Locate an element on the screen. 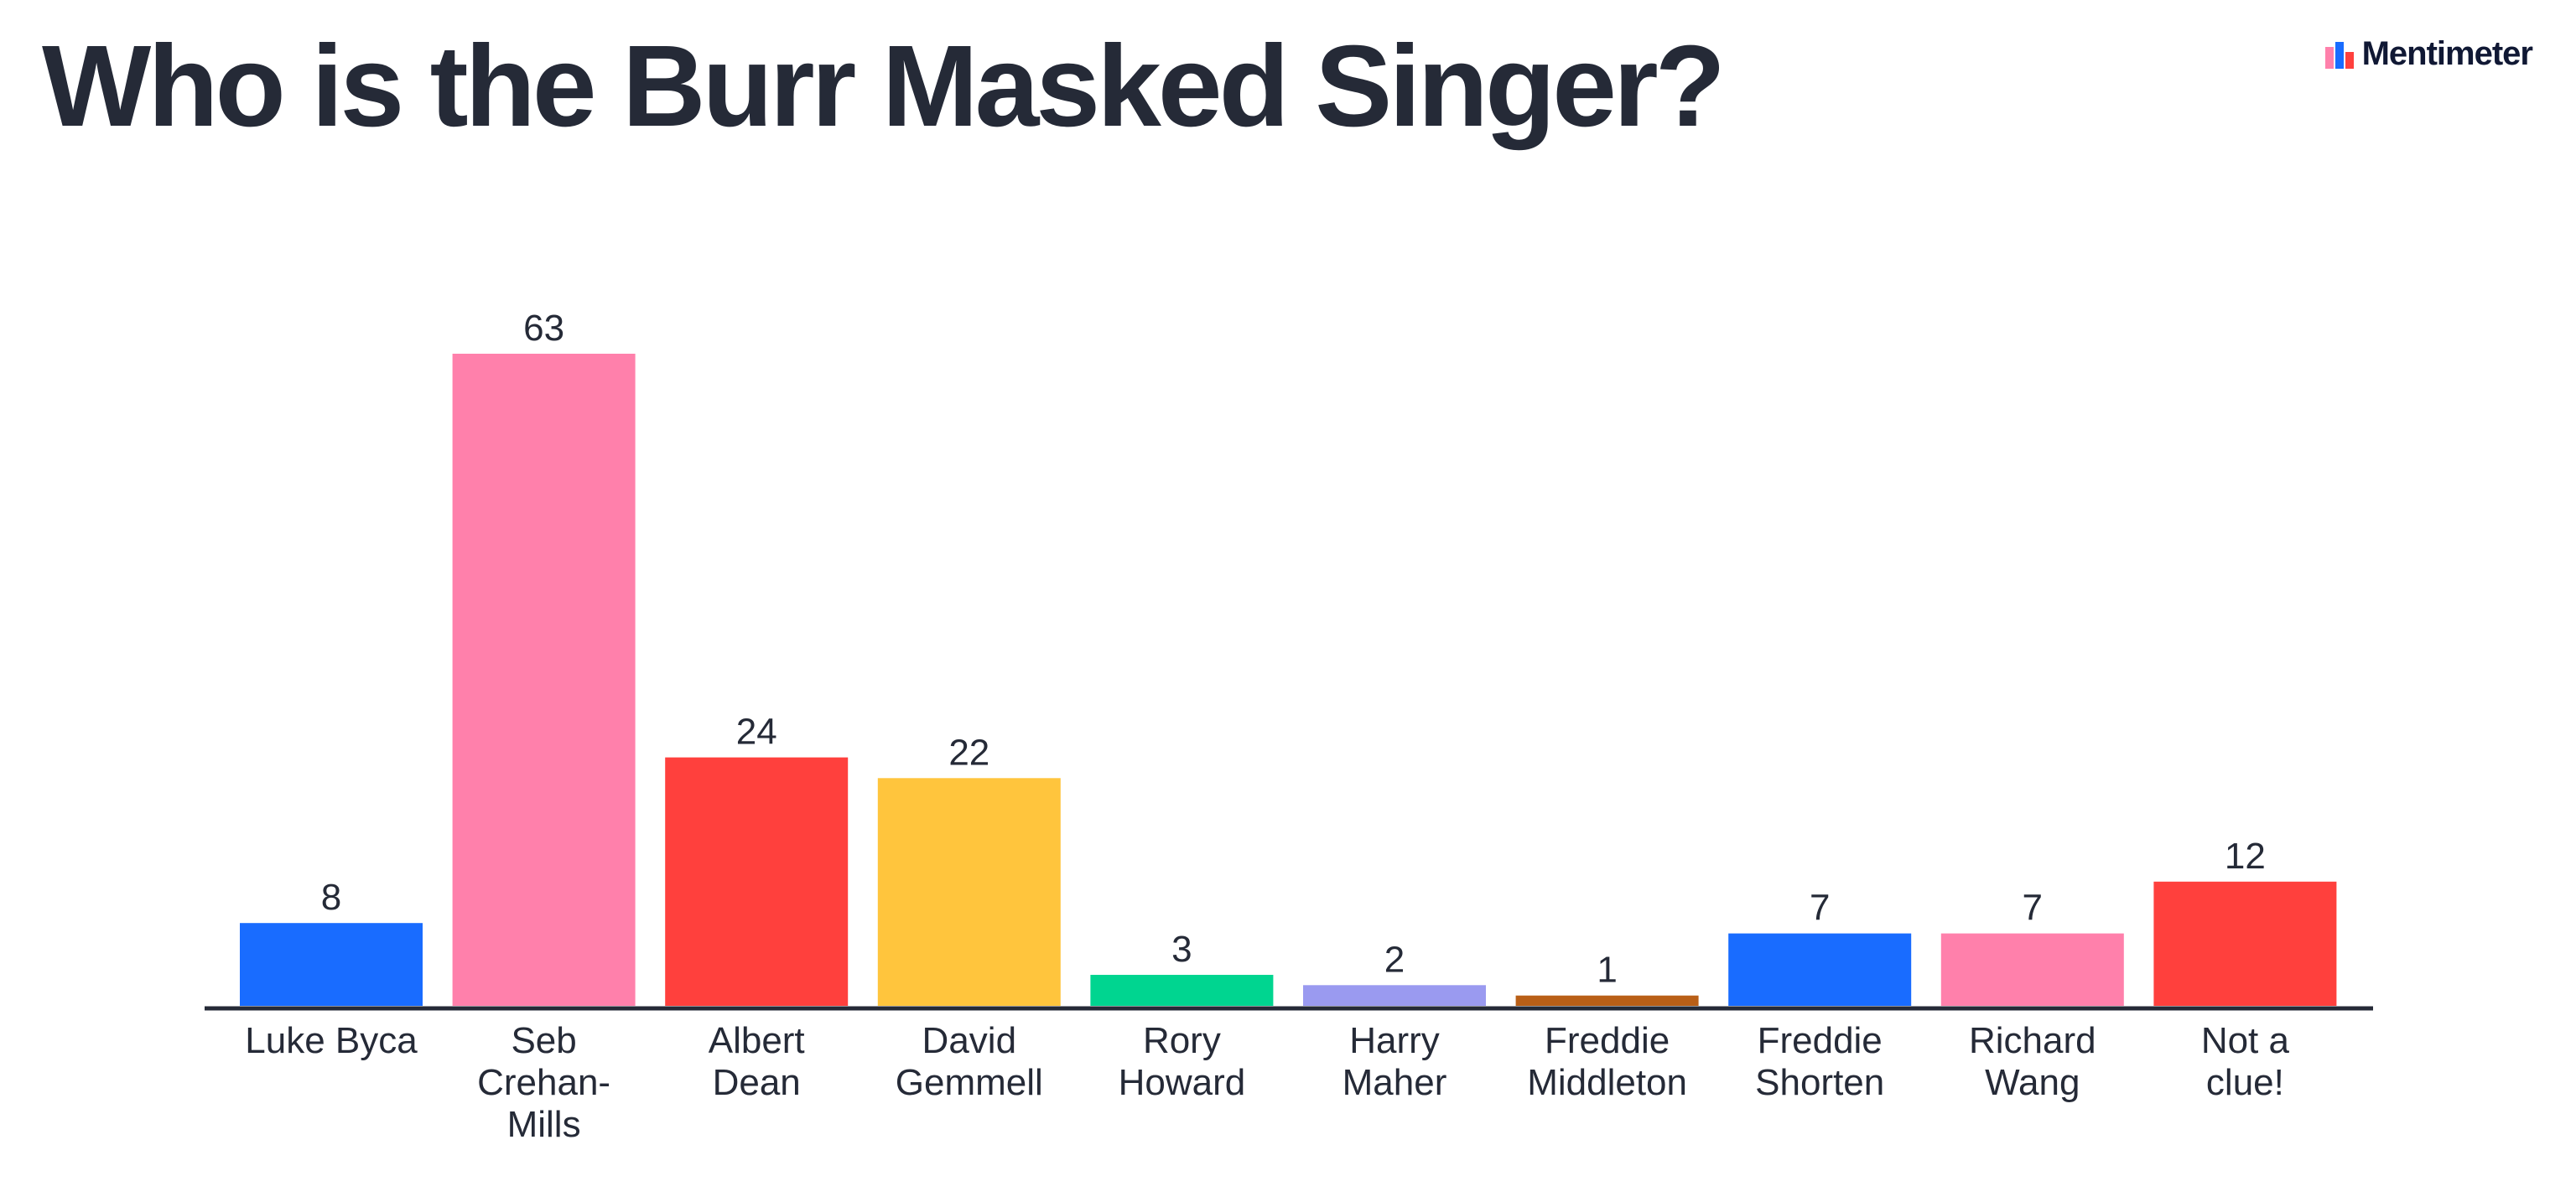 The width and height of the screenshot is (2576, 1202). category-label-line: Middleton is located at coordinates (1607, 1083).